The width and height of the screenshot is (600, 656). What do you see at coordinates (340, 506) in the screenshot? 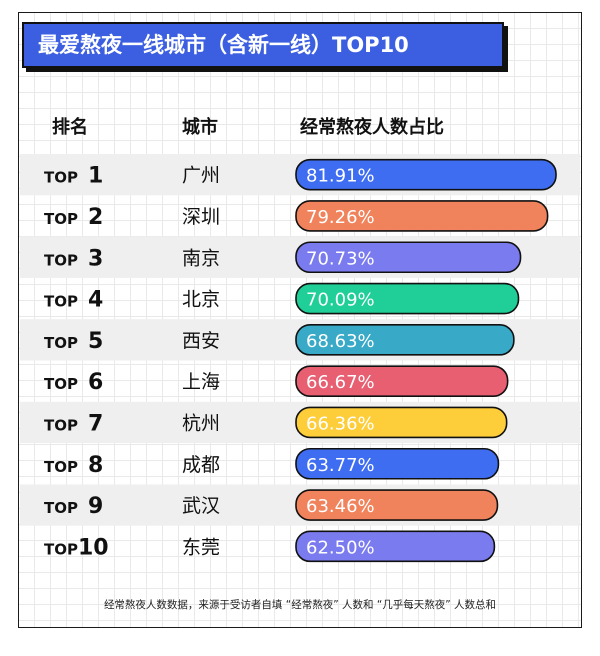
I see `value-label: 63.46%` at bounding box center [340, 506].